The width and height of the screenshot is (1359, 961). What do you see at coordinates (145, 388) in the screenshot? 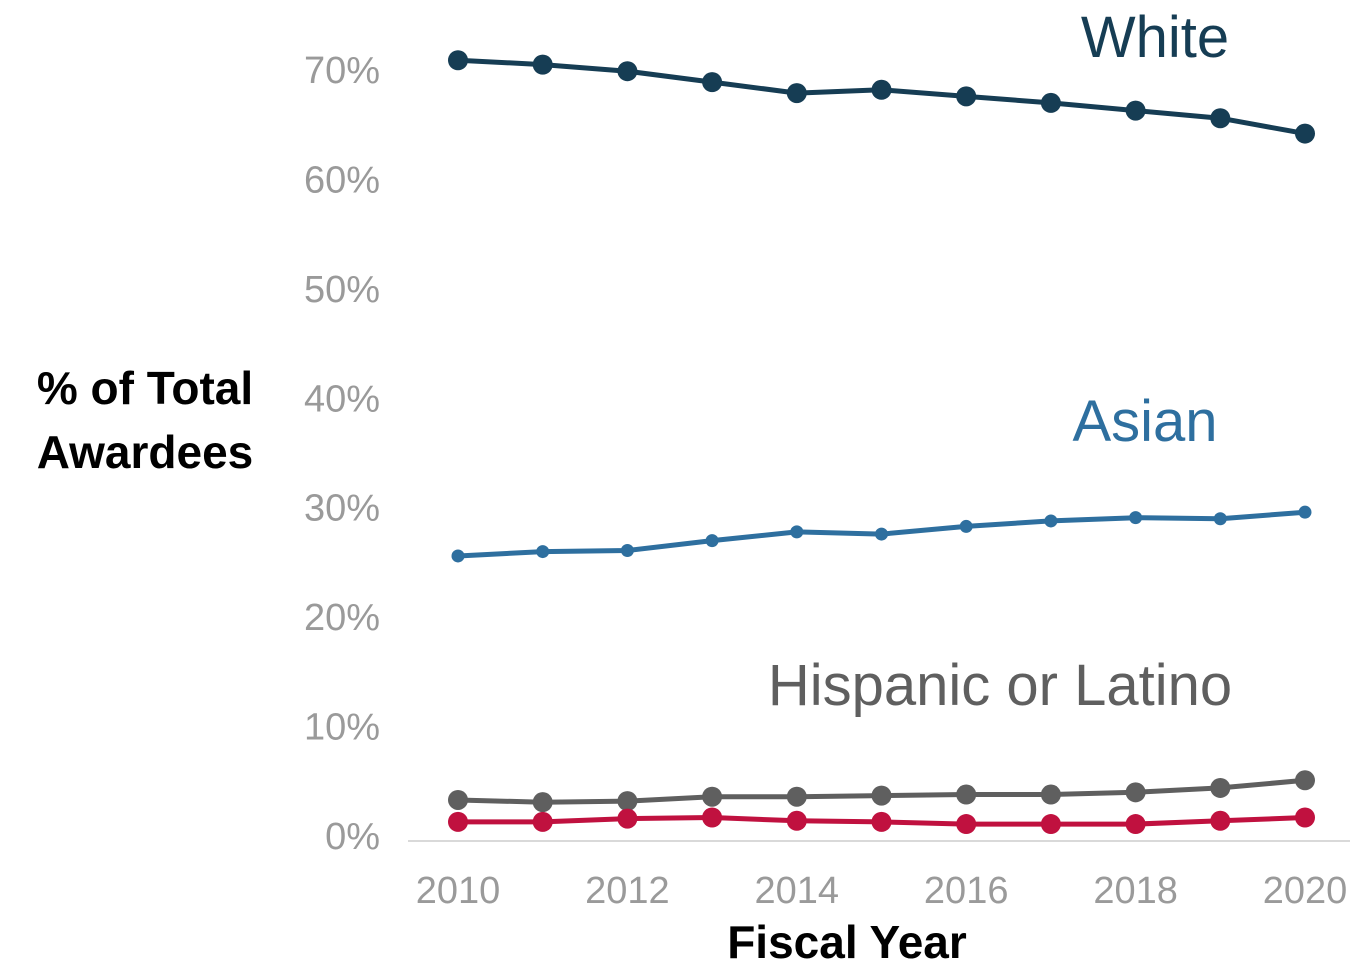
I see `y-axis-title-line-1: % of Total` at bounding box center [145, 388].